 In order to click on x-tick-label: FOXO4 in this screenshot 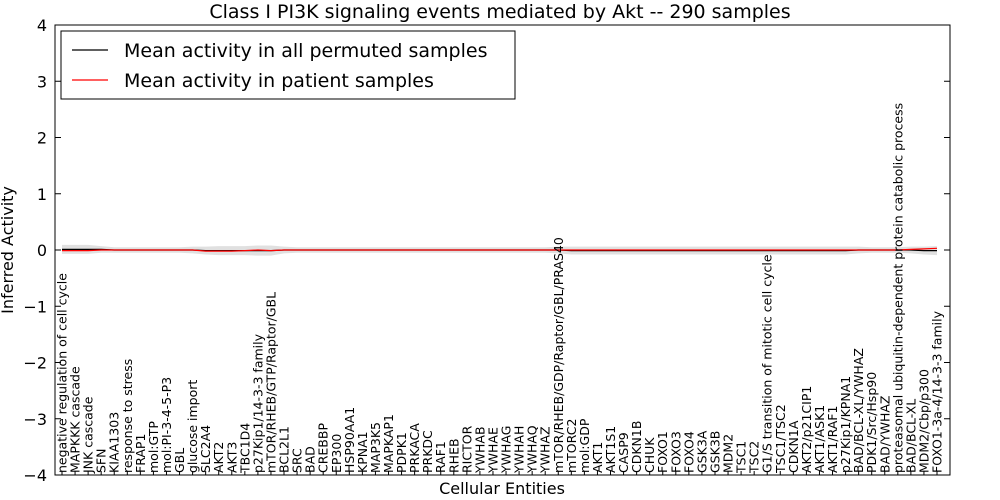, I will do `click(688, 452)`.